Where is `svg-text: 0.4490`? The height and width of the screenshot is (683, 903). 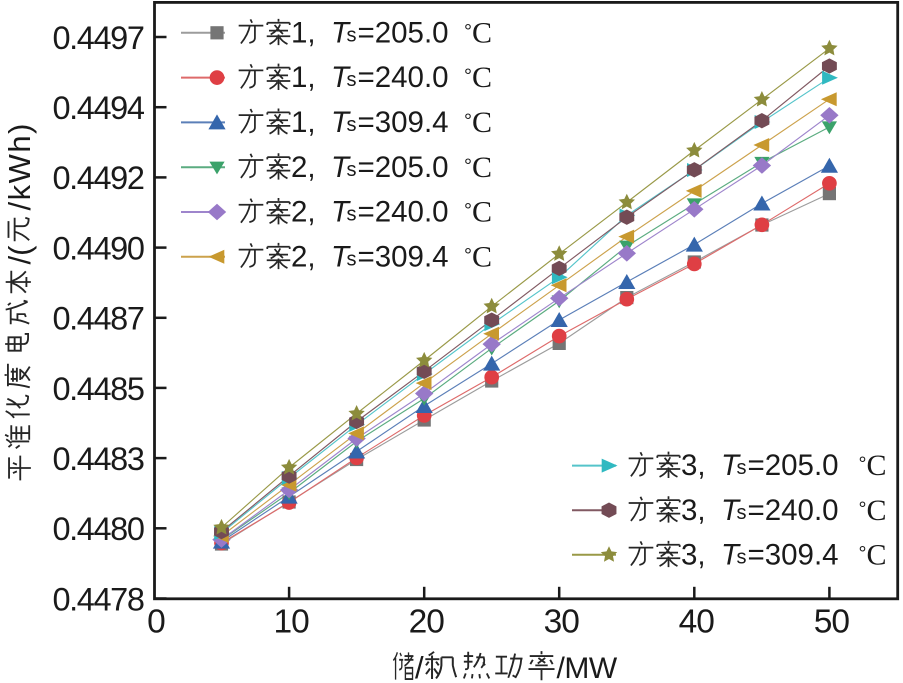
svg-text: 0.4490 is located at coordinates (97, 248).